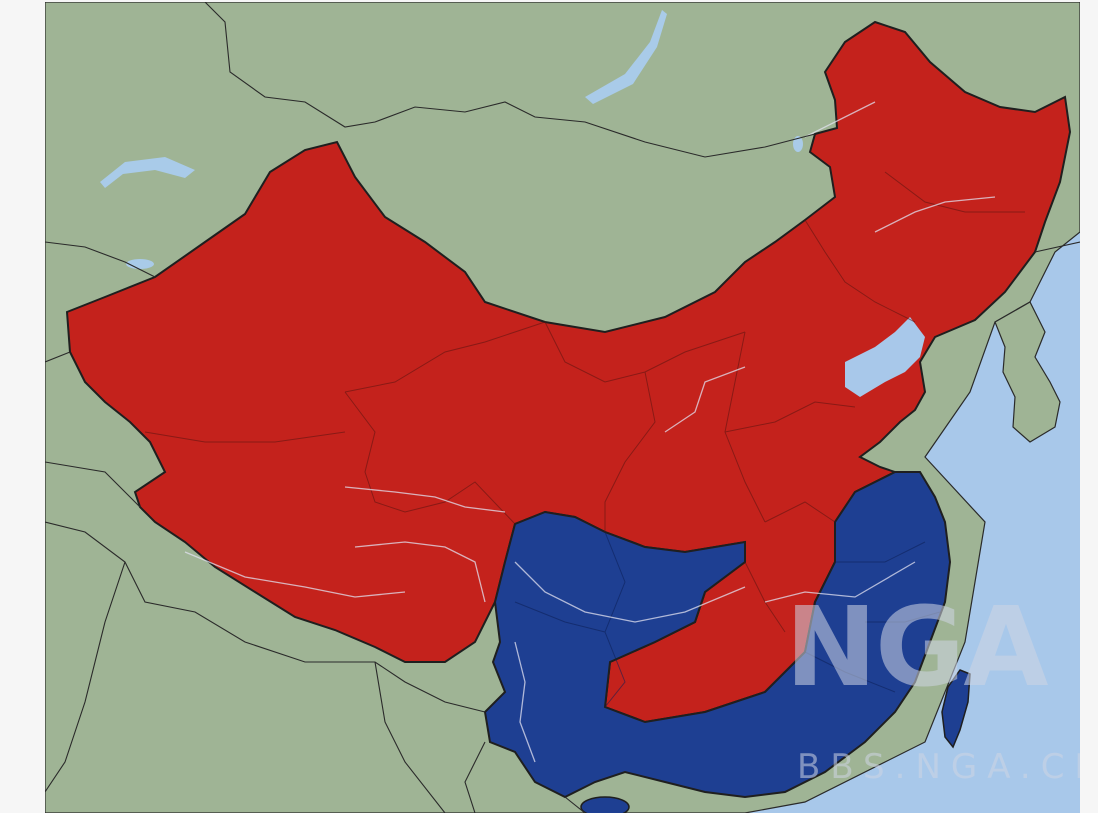 Image resolution: width=1098 pixels, height=813 pixels. Describe the element at coordinates (916, 647) in the screenshot. I see `nga-watermark-logo: NGA` at that location.